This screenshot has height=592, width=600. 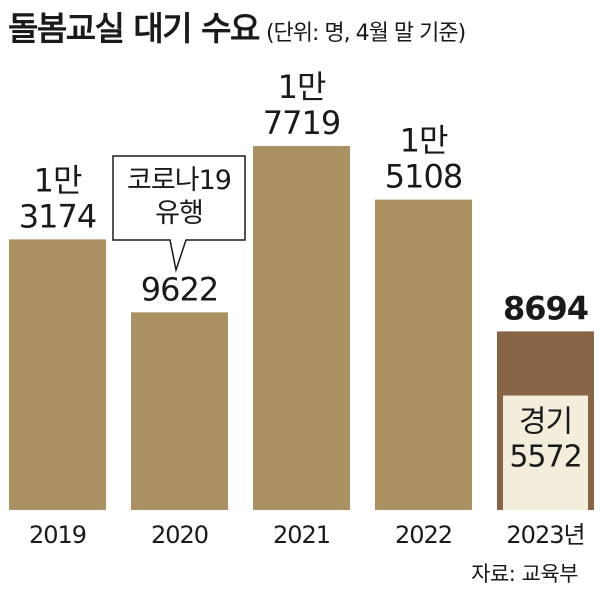 What do you see at coordinates (545, 308) in the screenshot?
I see `value-label-5-1: 8694` at bounding box center [545, 308].